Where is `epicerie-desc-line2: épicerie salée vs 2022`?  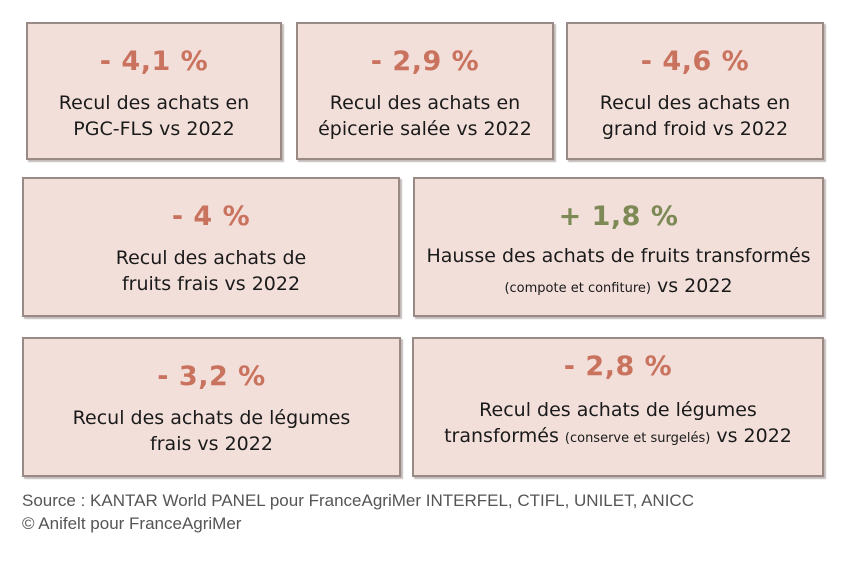
epicerie-desc-line2: épicerie salée vs 2022 is located at coordinates (425, 129).